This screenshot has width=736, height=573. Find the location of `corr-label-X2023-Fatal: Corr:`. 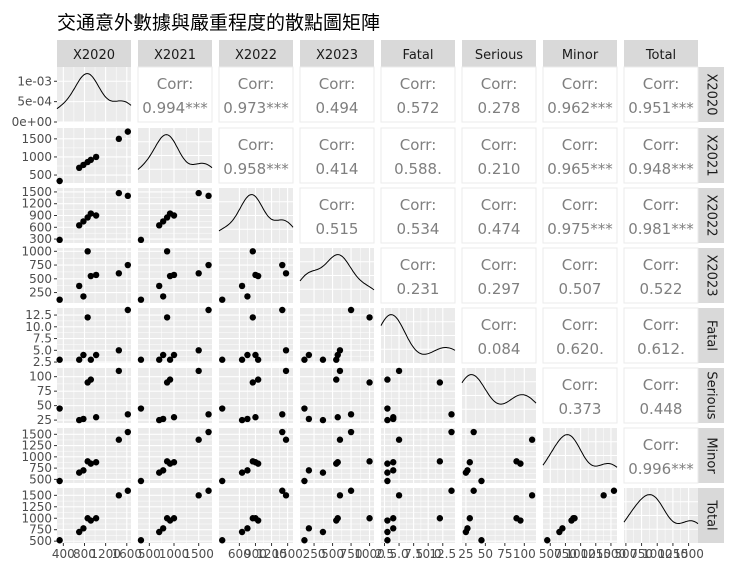

corr-label-X2023-Fatal: Corr: is located at coordinates (418, 265).